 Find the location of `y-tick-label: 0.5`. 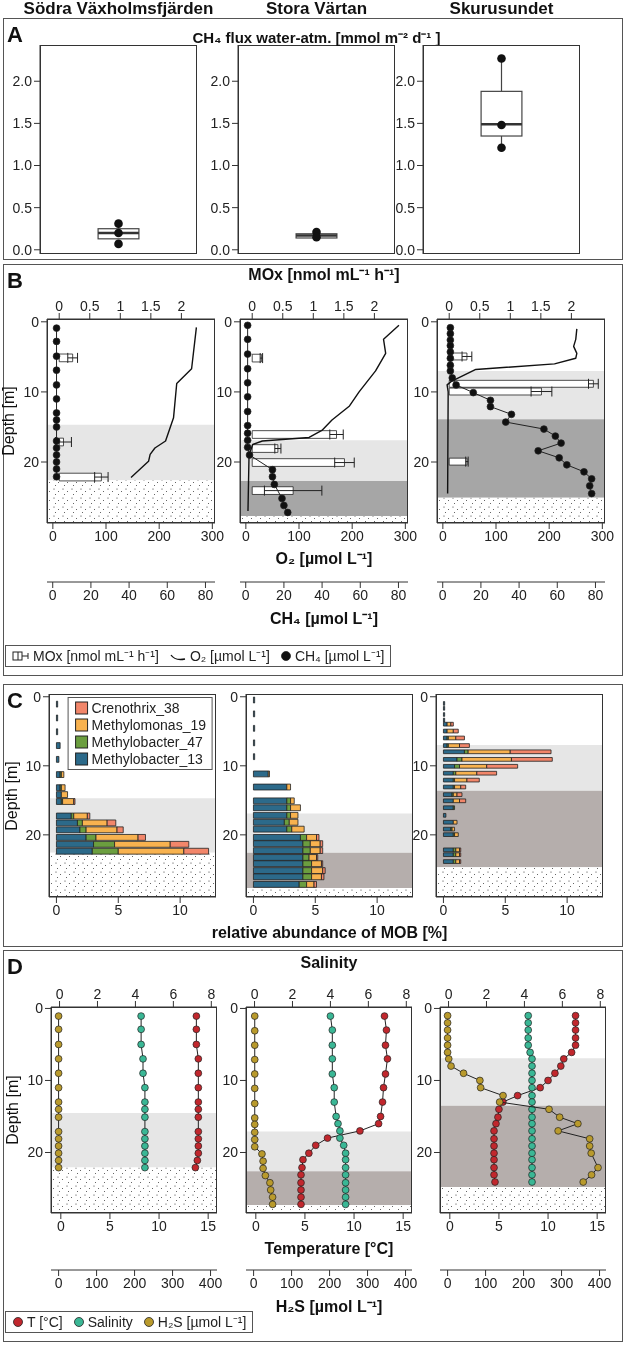

y-tick-label: 0.5 is located at coordinates (22, 207).